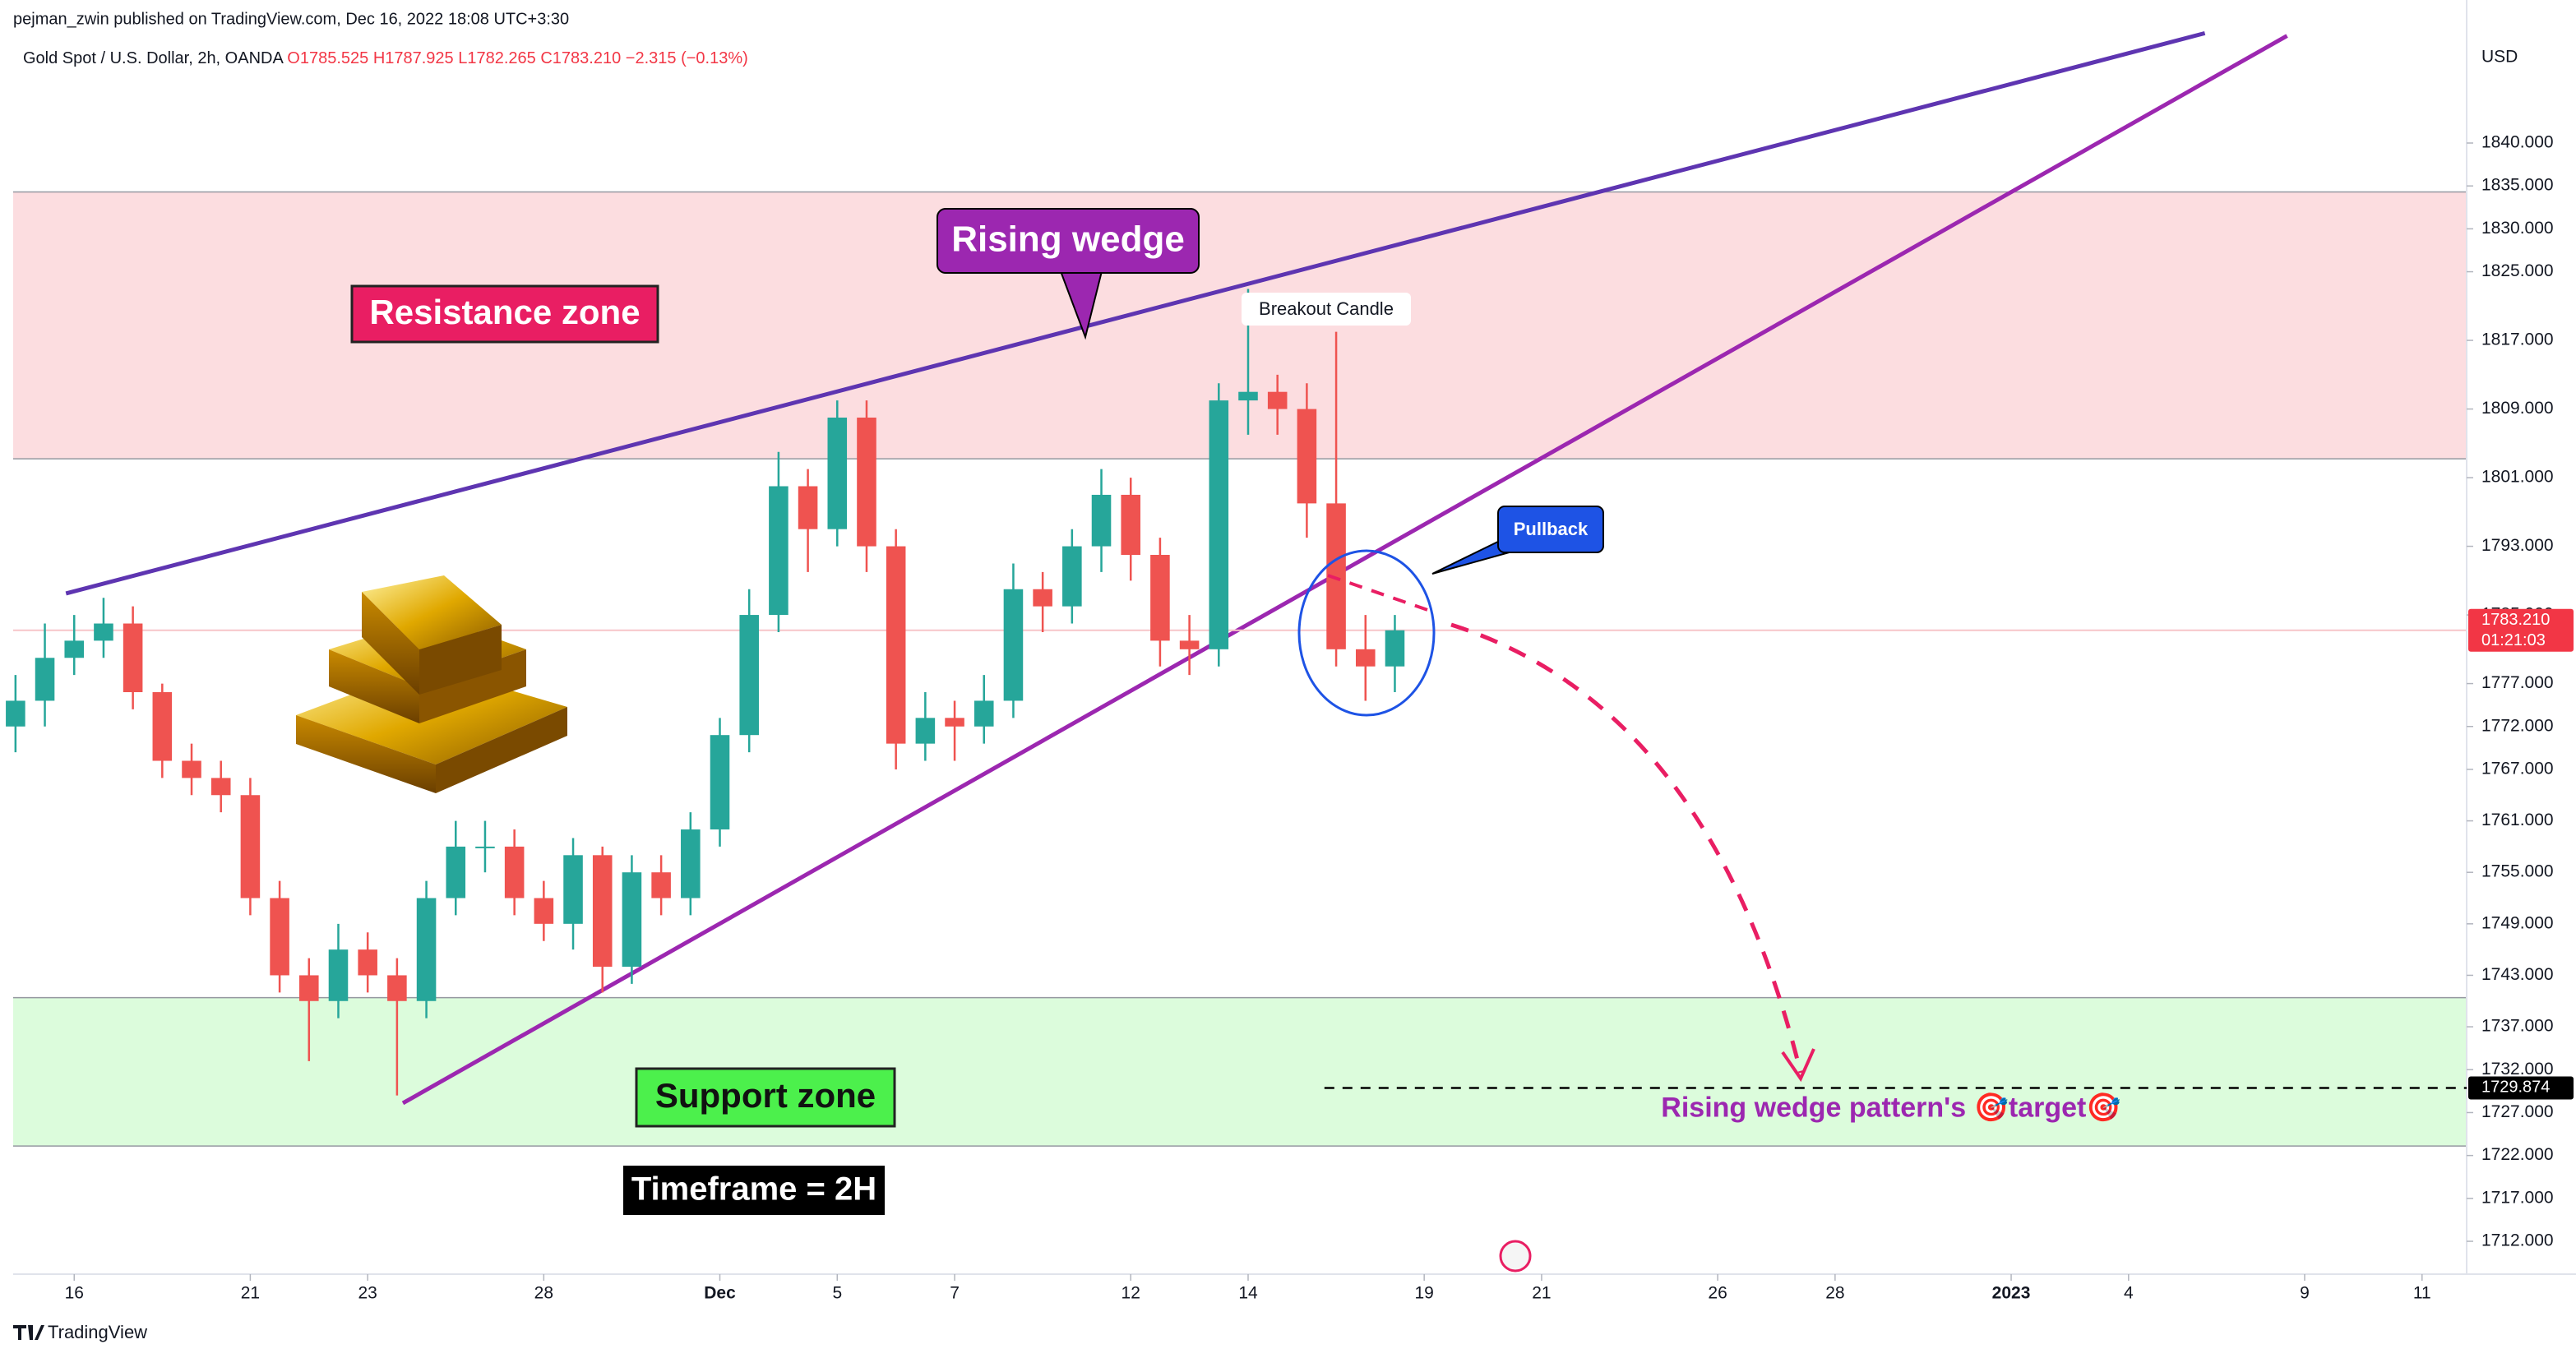 This screenshot has height=1358, width=2576. I want to click on y-tick-label: 1801.000, so click(2517, 477).